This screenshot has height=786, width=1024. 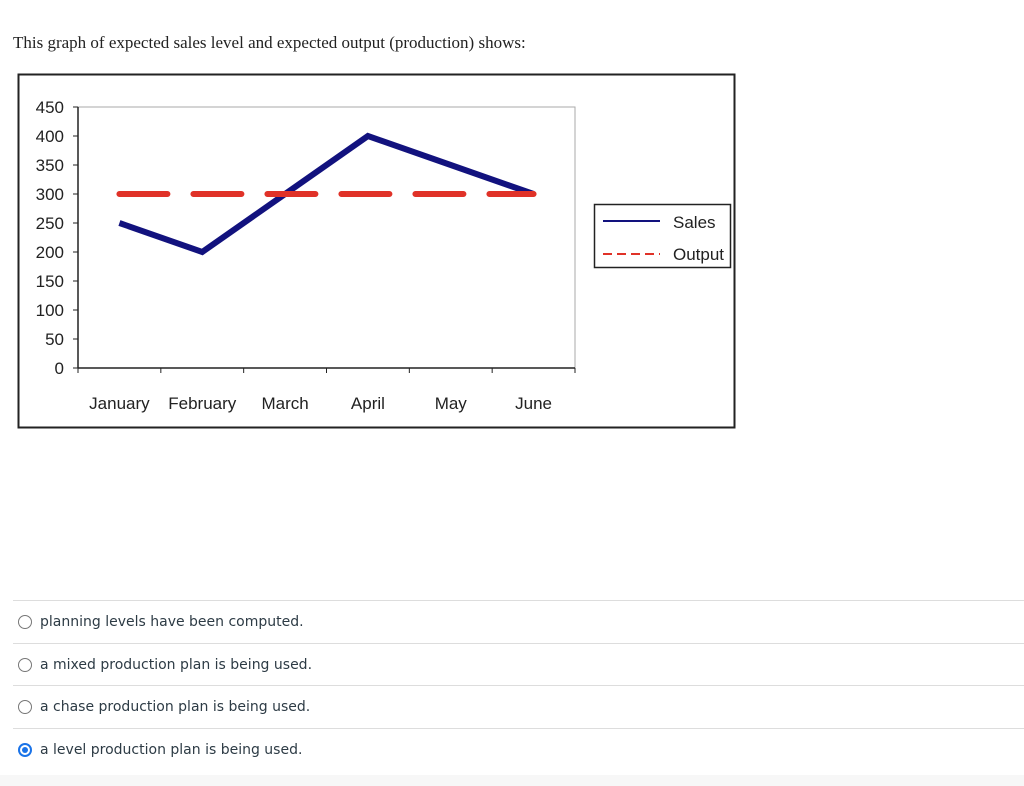 I want to click on y-tick-label: 150, so click(x=50, y=281).